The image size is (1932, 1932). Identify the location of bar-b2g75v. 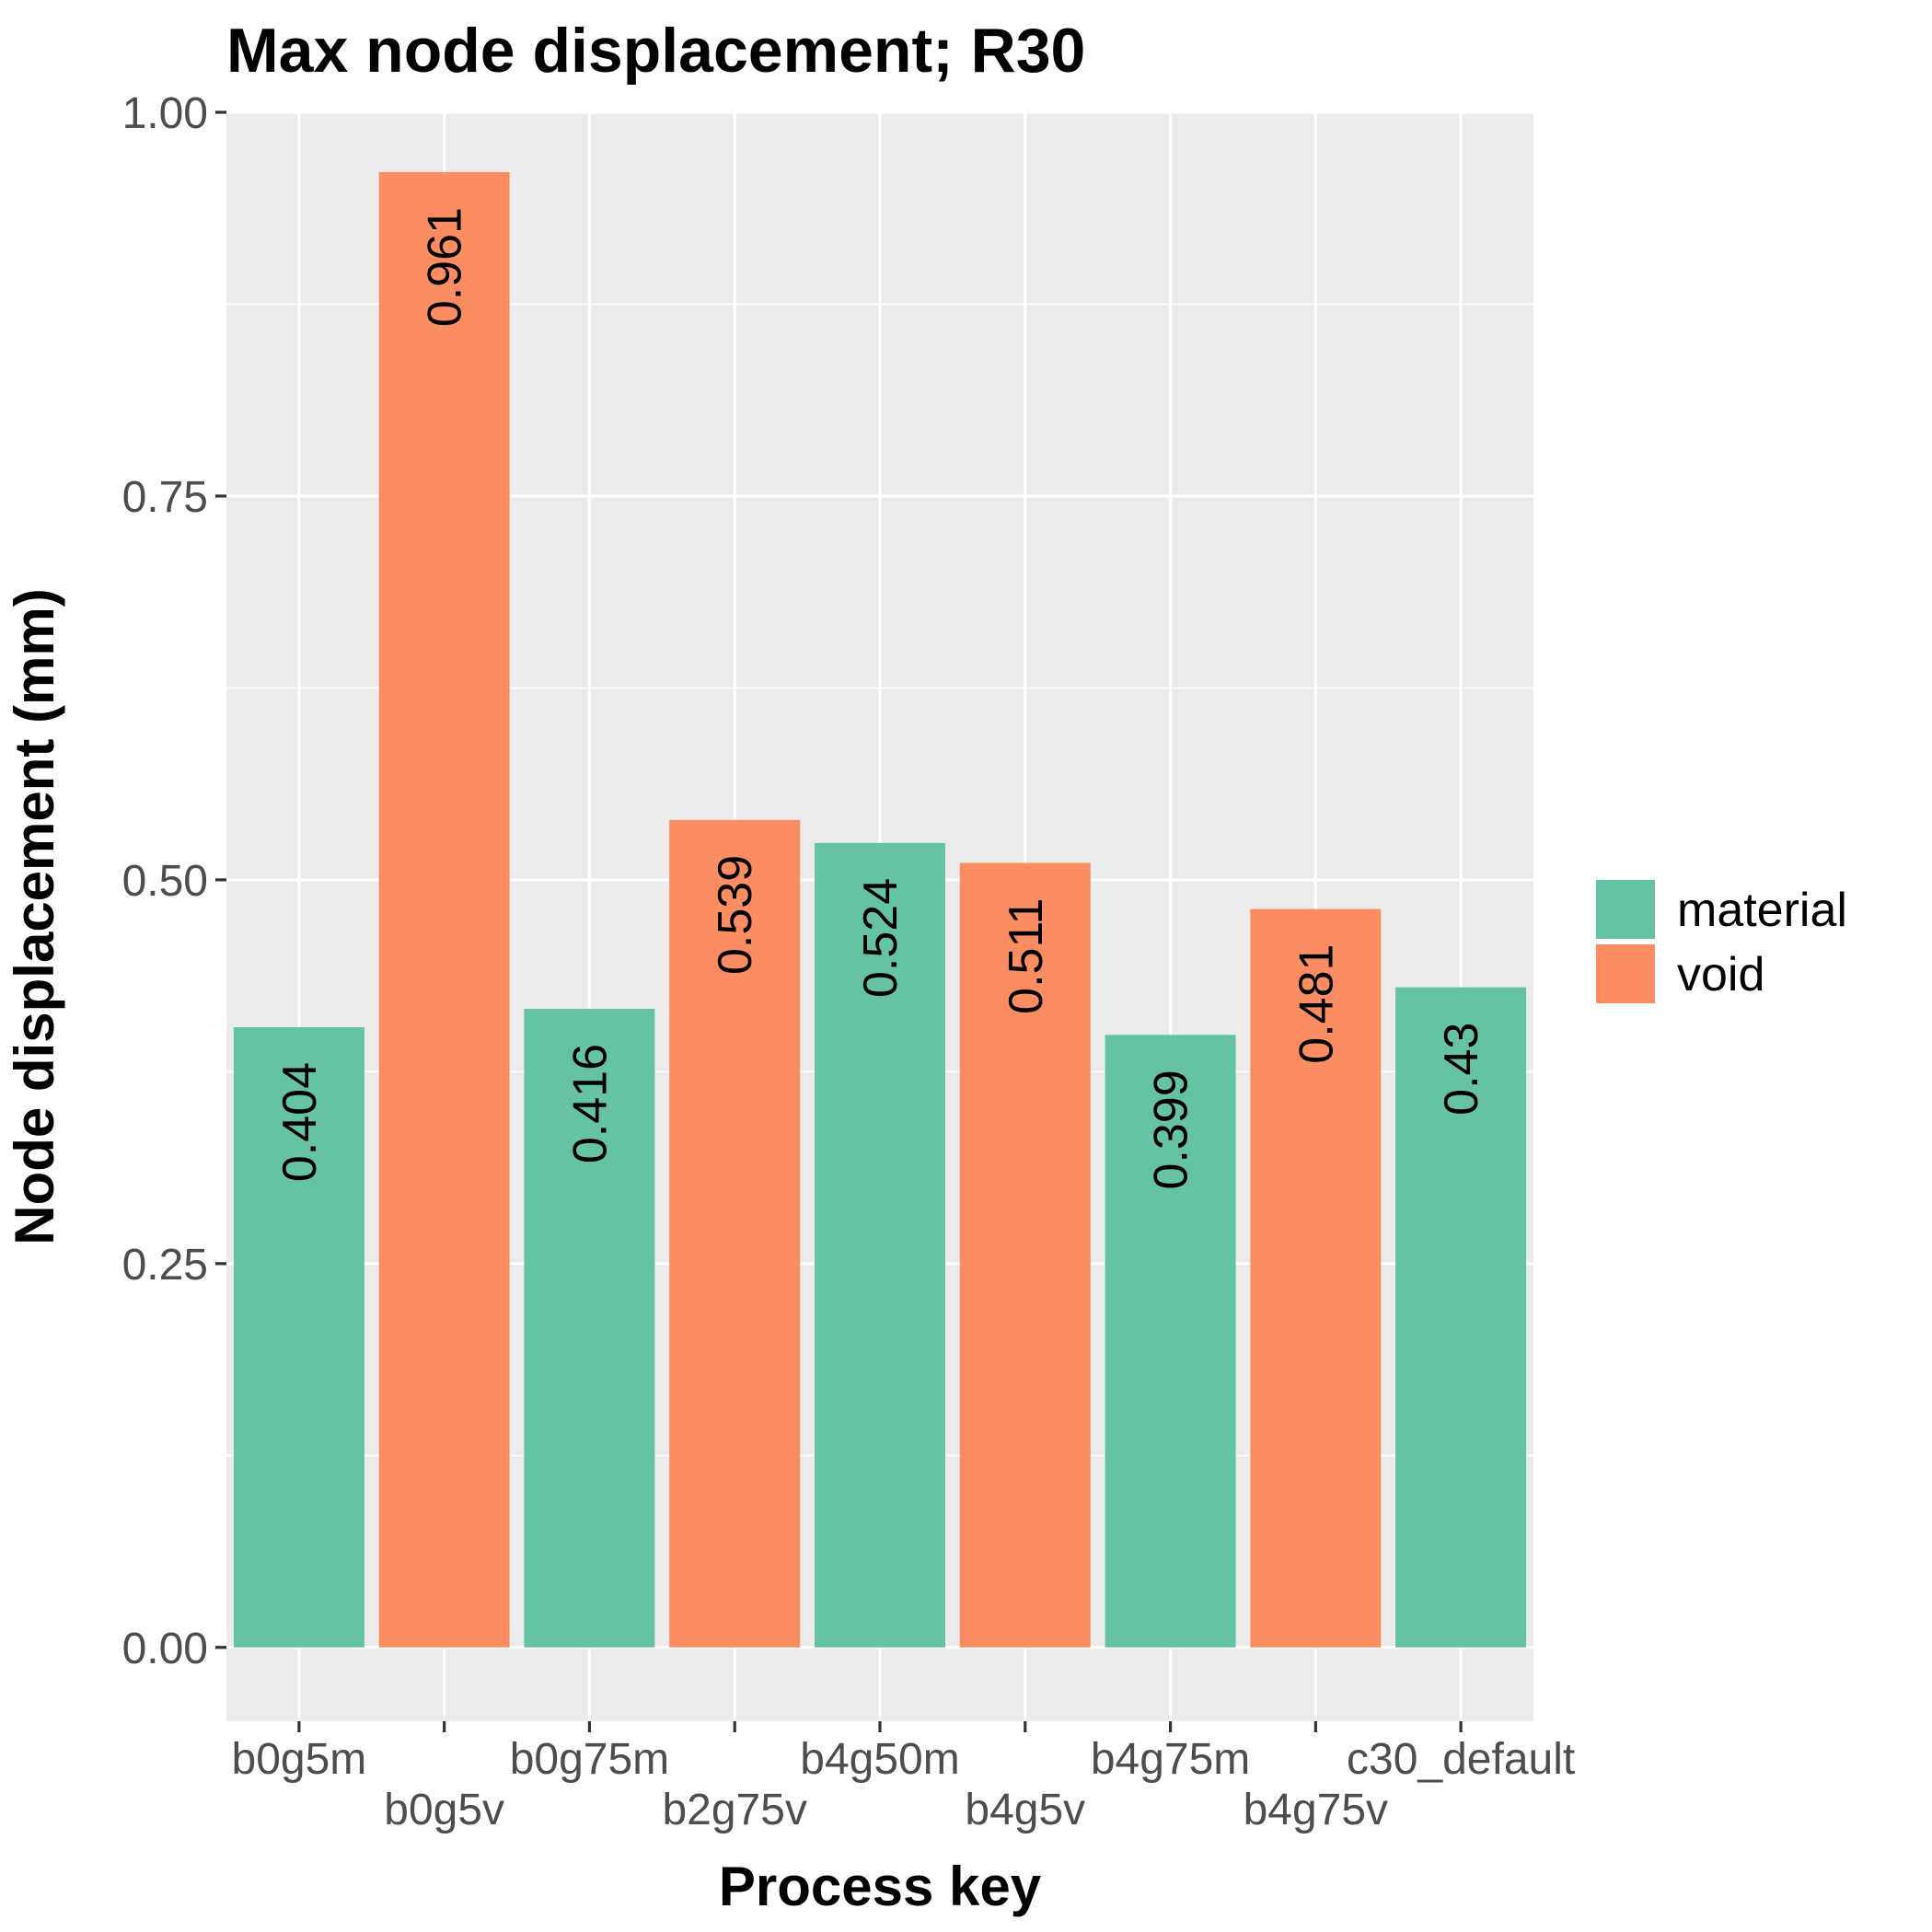
(735, 1234).